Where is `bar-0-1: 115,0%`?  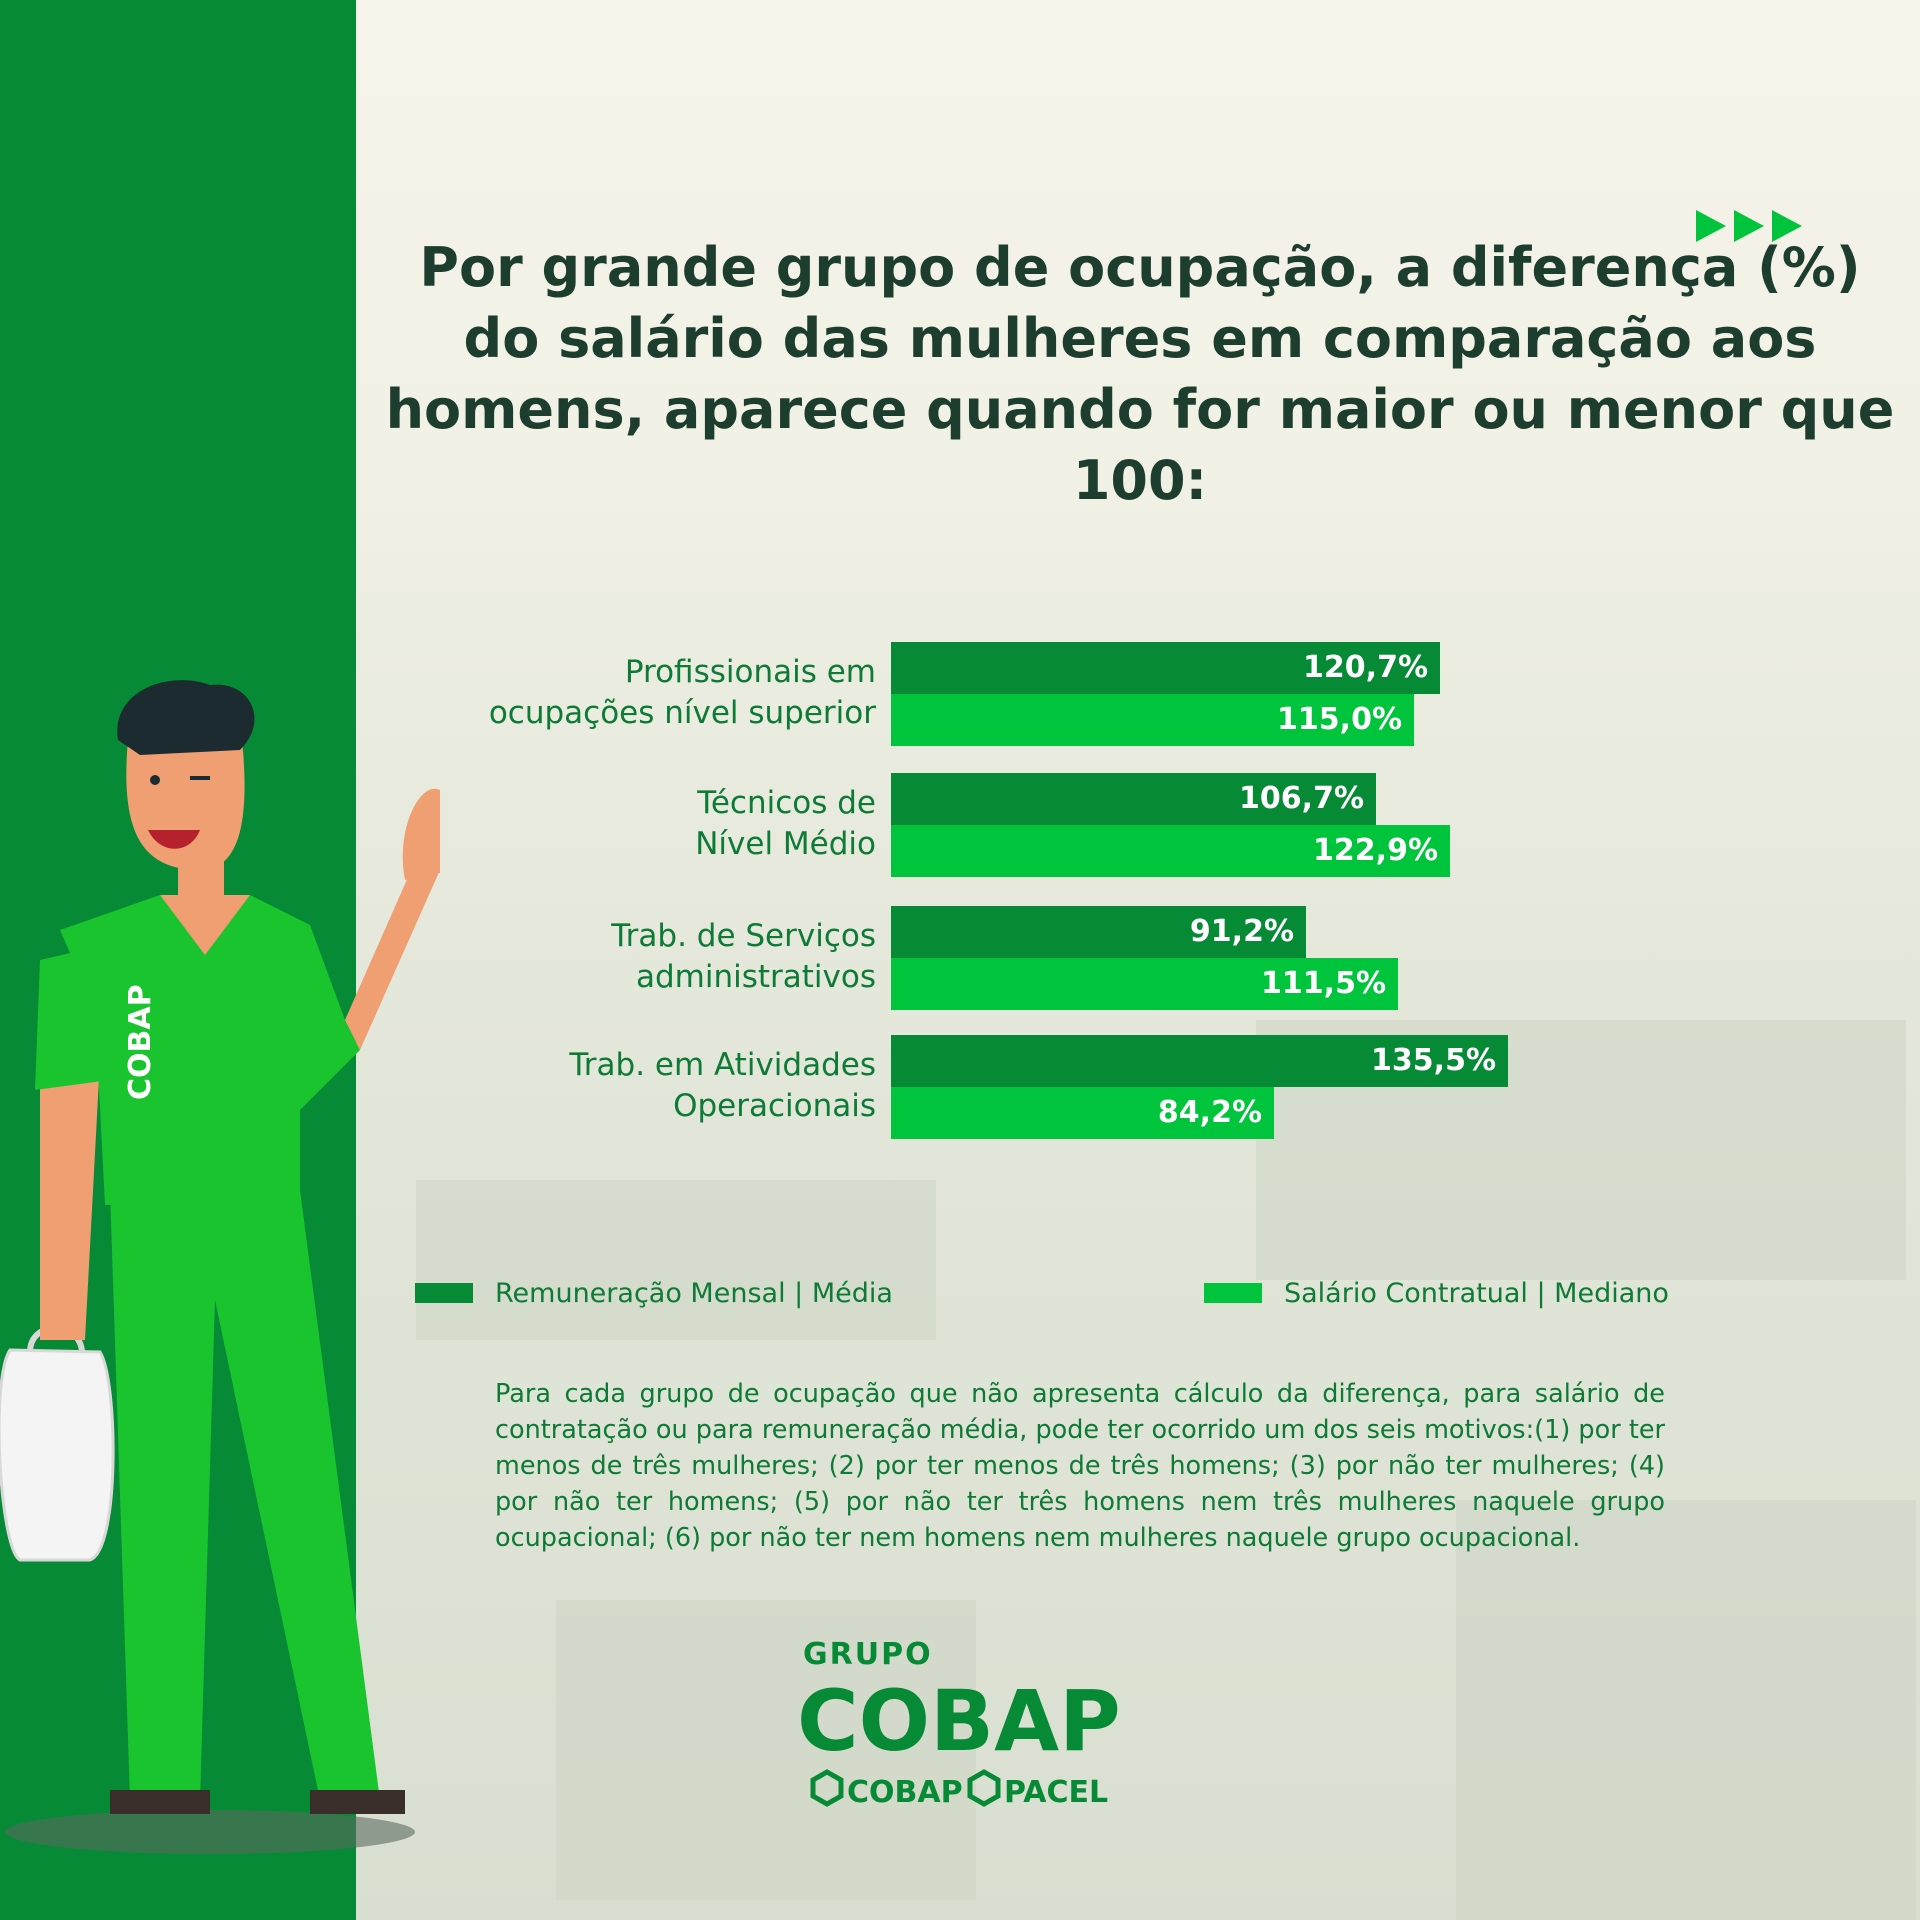
bar-0-1: 115,0% is located at coordinates (1152, 720).